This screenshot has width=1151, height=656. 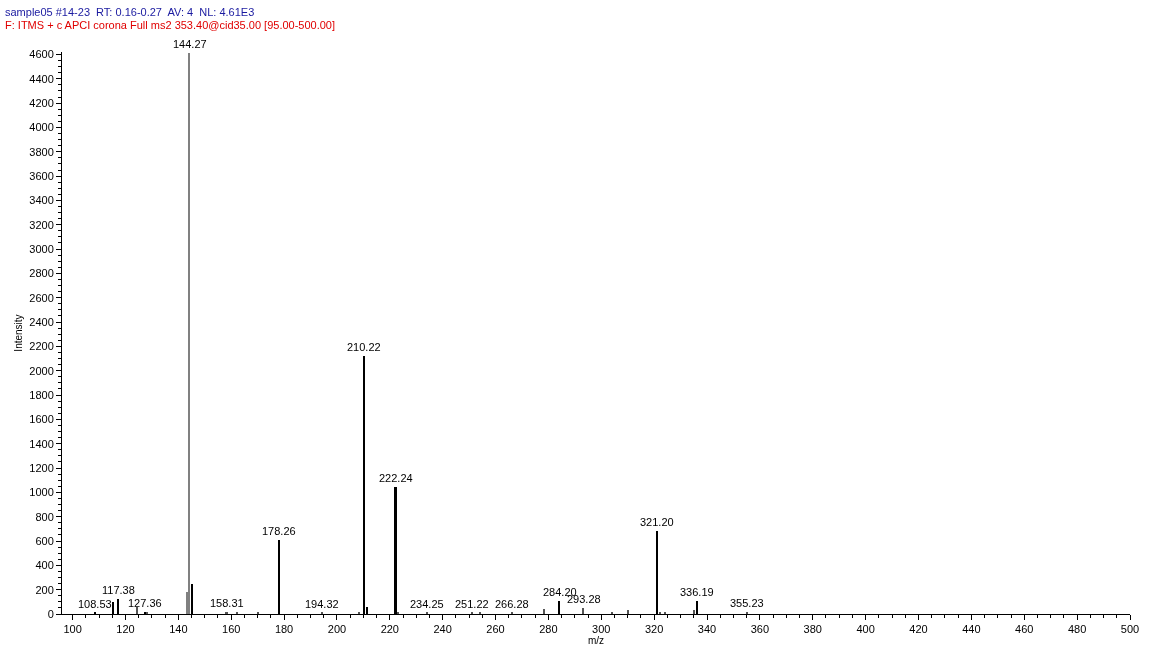 I want to click on x-tick-label: 160, so click(x=231, y=629).